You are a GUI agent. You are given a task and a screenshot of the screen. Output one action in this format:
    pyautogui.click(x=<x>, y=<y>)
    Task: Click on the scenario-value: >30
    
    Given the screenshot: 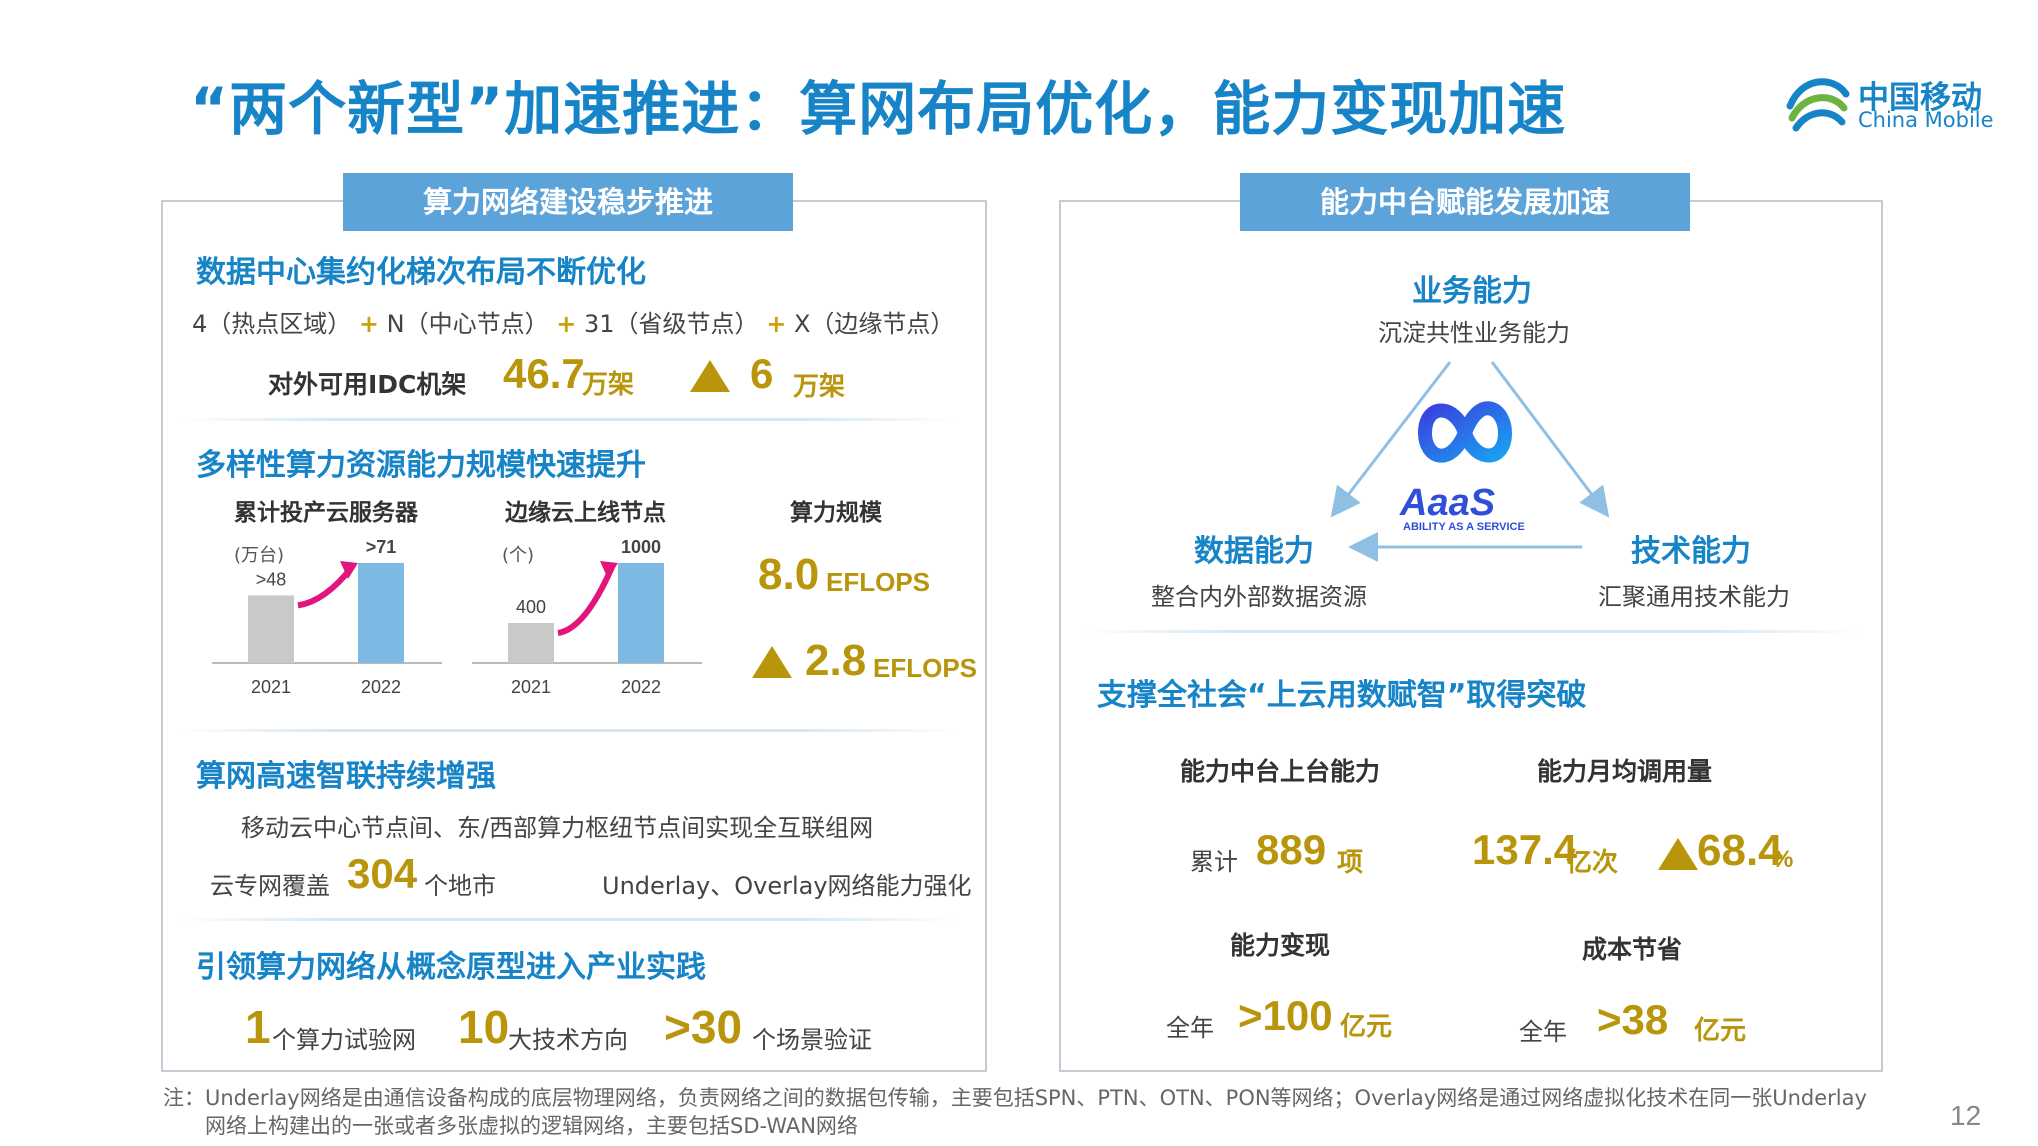 What is the action you would take?
    pyautogui.click(x=703, y=1027)
    